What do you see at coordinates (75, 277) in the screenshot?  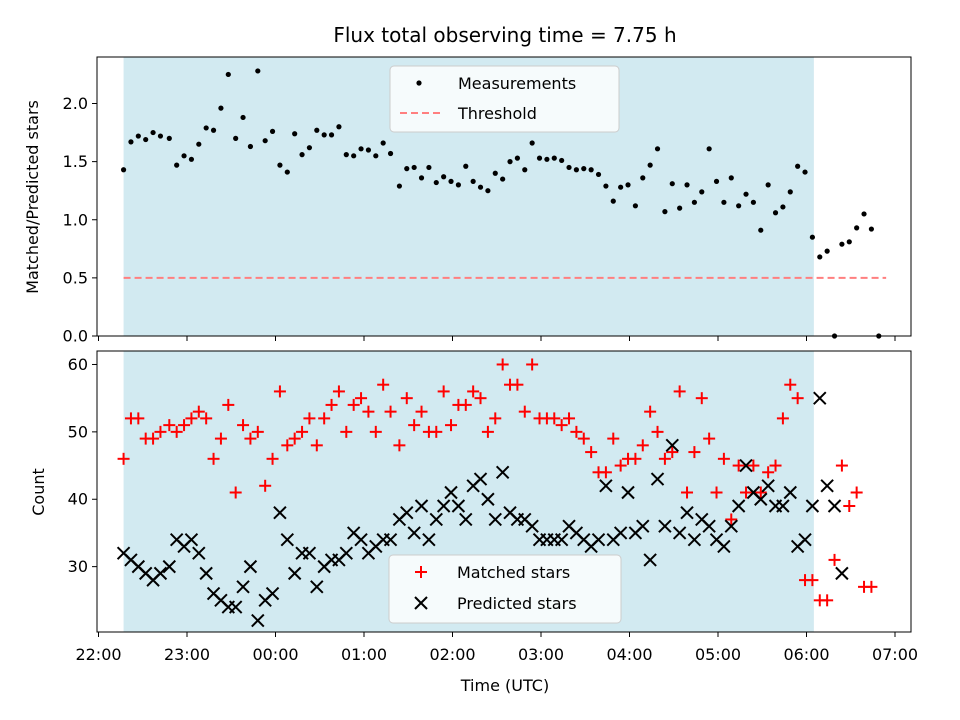 I see `y-tick-label: 0.5` at bounding box center [75, 277].